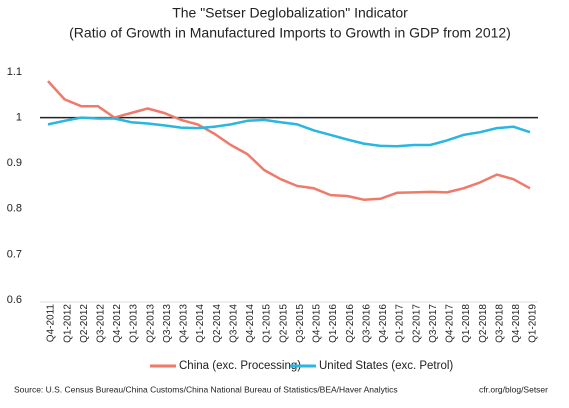 This screenshot has height=408, width=569. What do you see at coordinates (317, 323) in the screenshot?
I see `x-tick-label: Q4-2015` at bounding box center [317, 323].